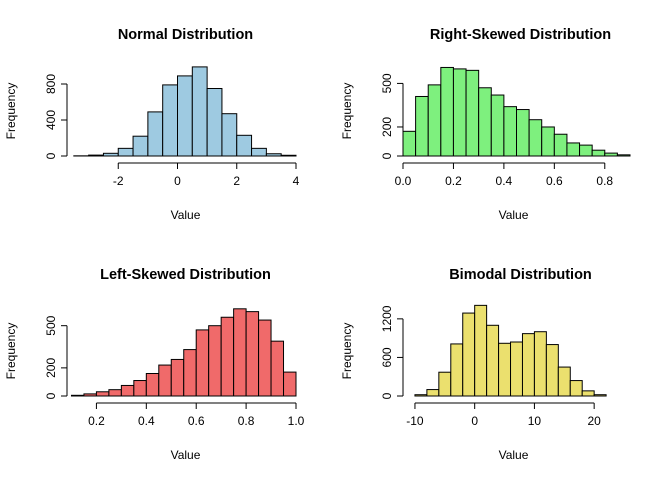 The width and height of the screenshot is (672, 480). I want to click on chart-title: Bimodal Distribution, so click(520, 275).